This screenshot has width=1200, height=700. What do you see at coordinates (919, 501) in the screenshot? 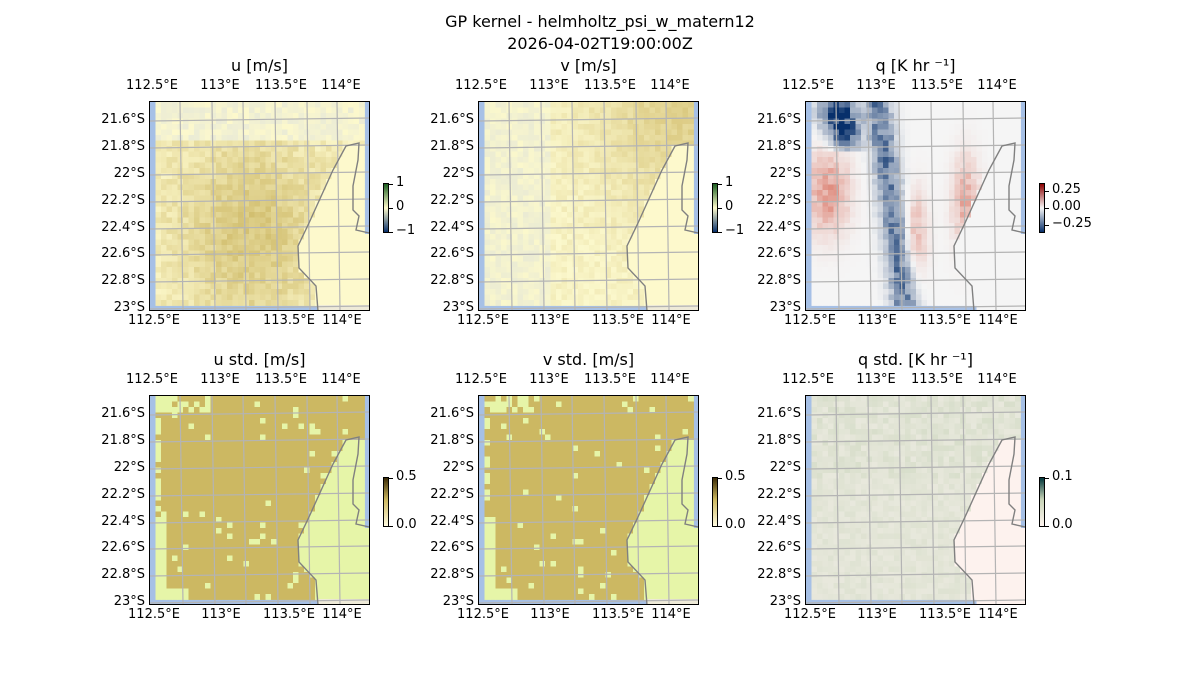
I see `field-cells` at bounding box center [919, 501].